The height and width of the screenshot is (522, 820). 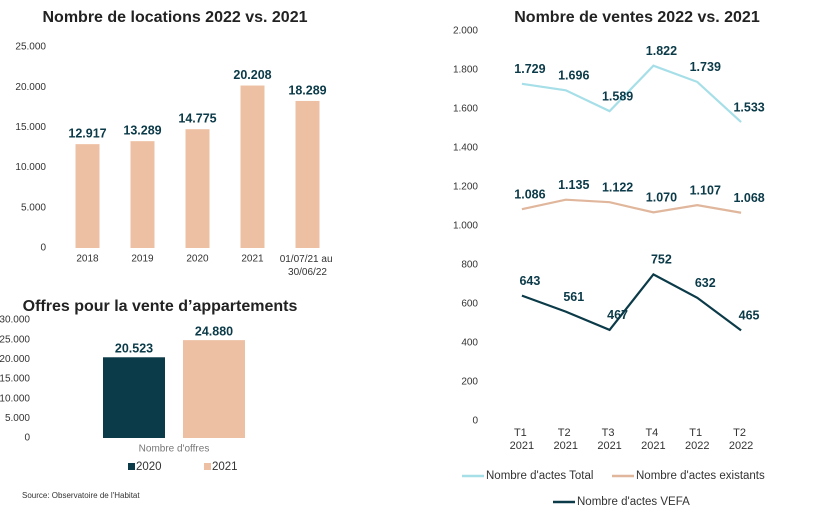 I want to click on data-label: 1.070, so click(x=661, y=198).